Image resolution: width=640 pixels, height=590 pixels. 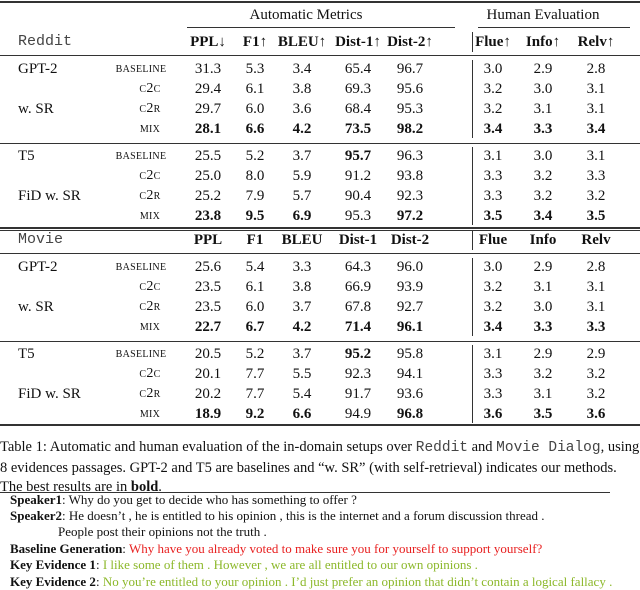 I want to click on table-cell: 73.5, so click(x=358, y=129).